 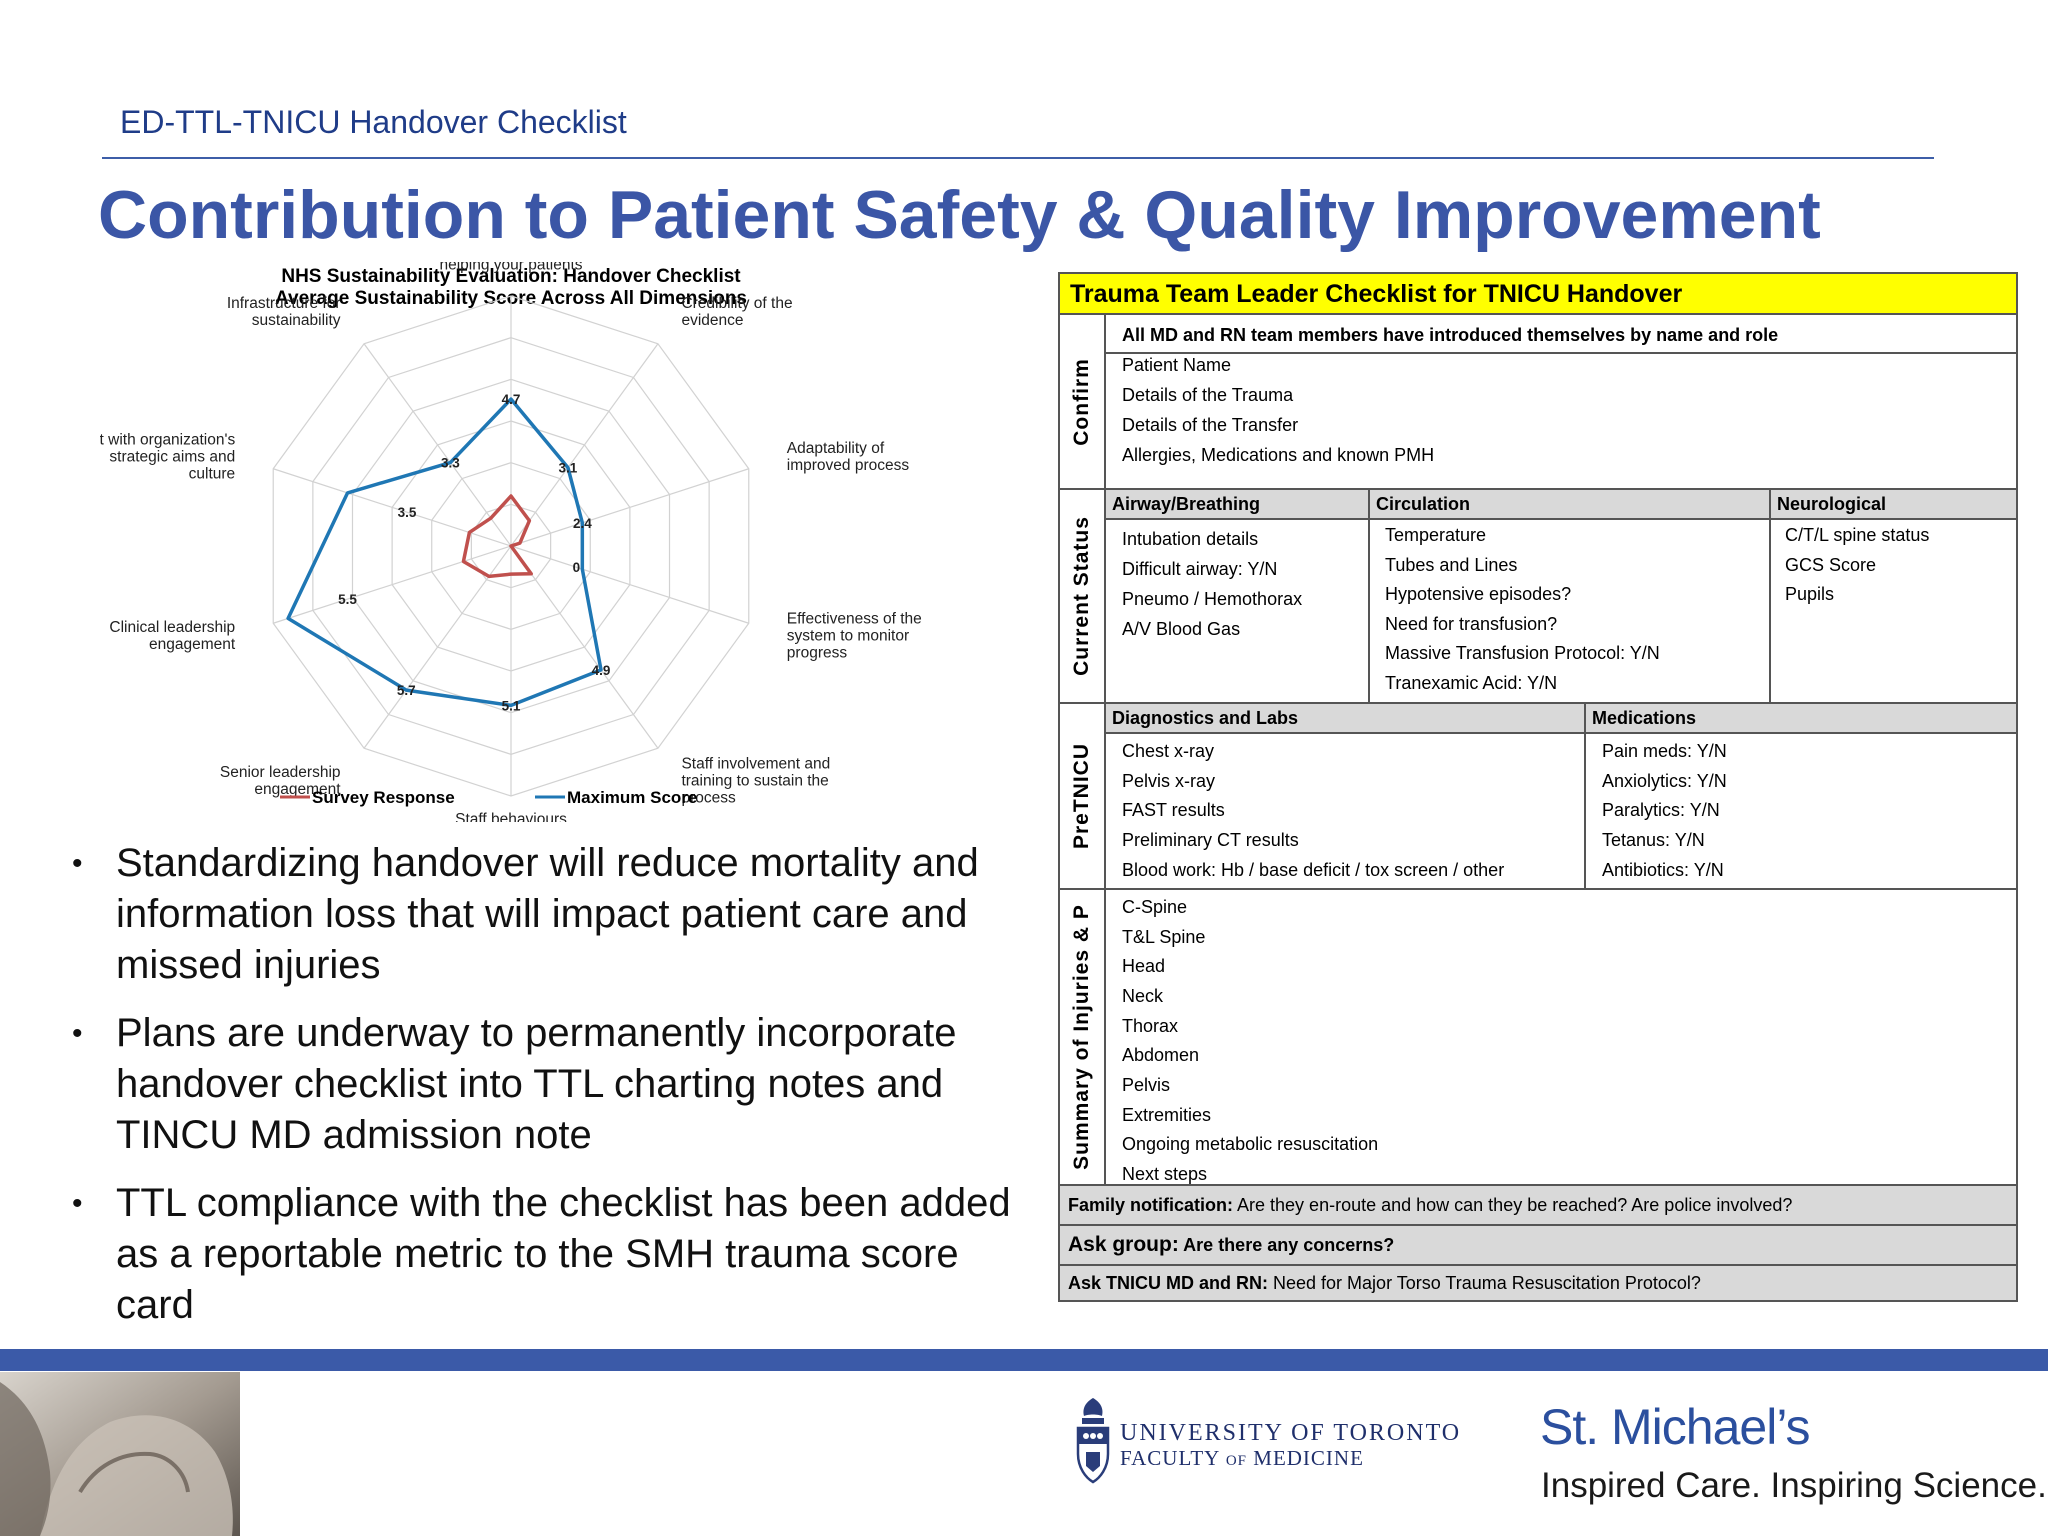 I want to click on section-label-current-status: Current Status, so click(x=1082, y=596).